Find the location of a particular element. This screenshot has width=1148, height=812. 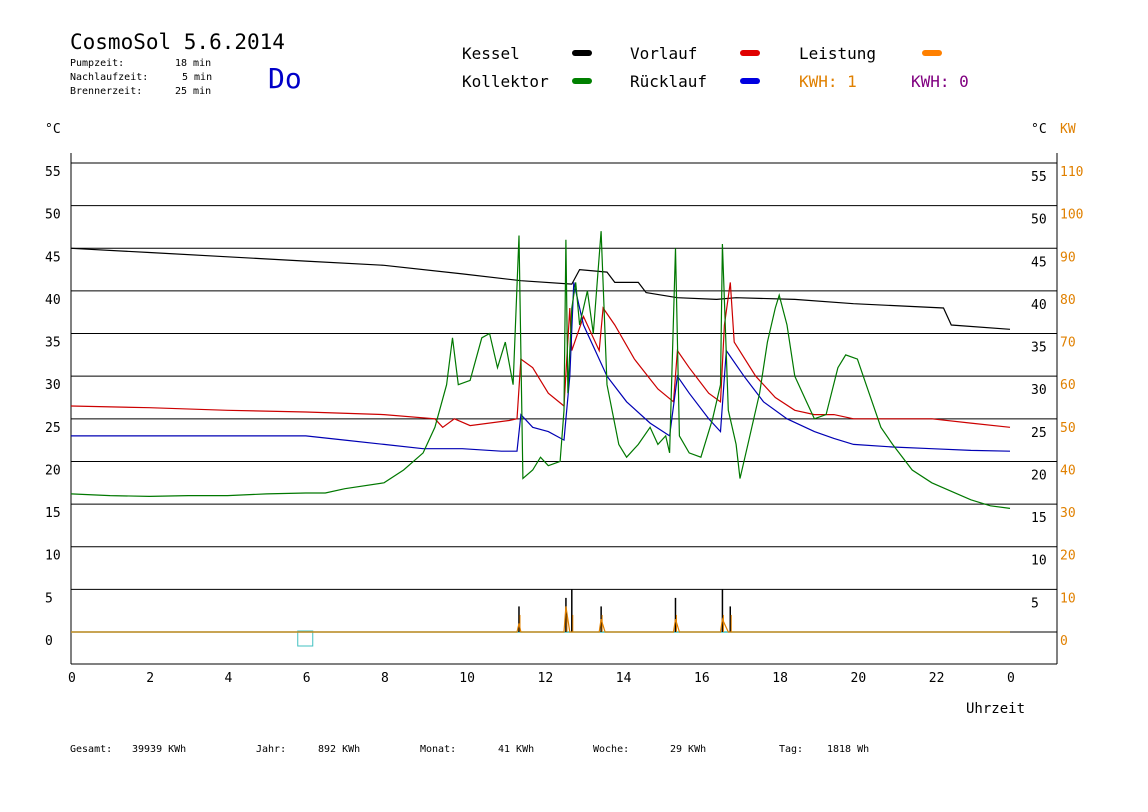

series-line-kessel is located at coordinates (540, 288).